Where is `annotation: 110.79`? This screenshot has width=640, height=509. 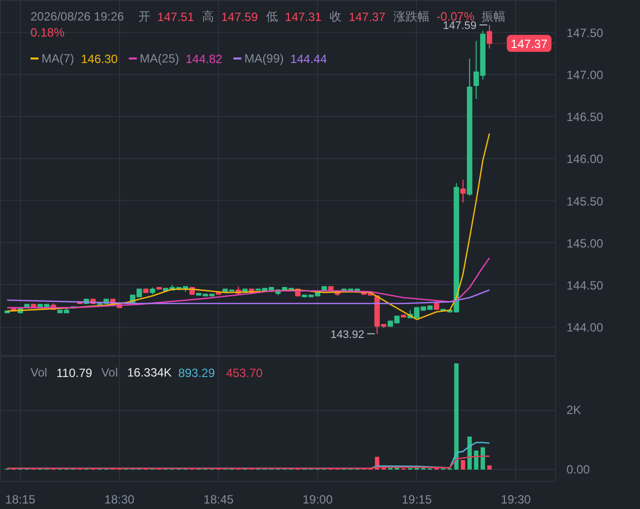
annotation: 110.79 is located at coordinates (74, 373).